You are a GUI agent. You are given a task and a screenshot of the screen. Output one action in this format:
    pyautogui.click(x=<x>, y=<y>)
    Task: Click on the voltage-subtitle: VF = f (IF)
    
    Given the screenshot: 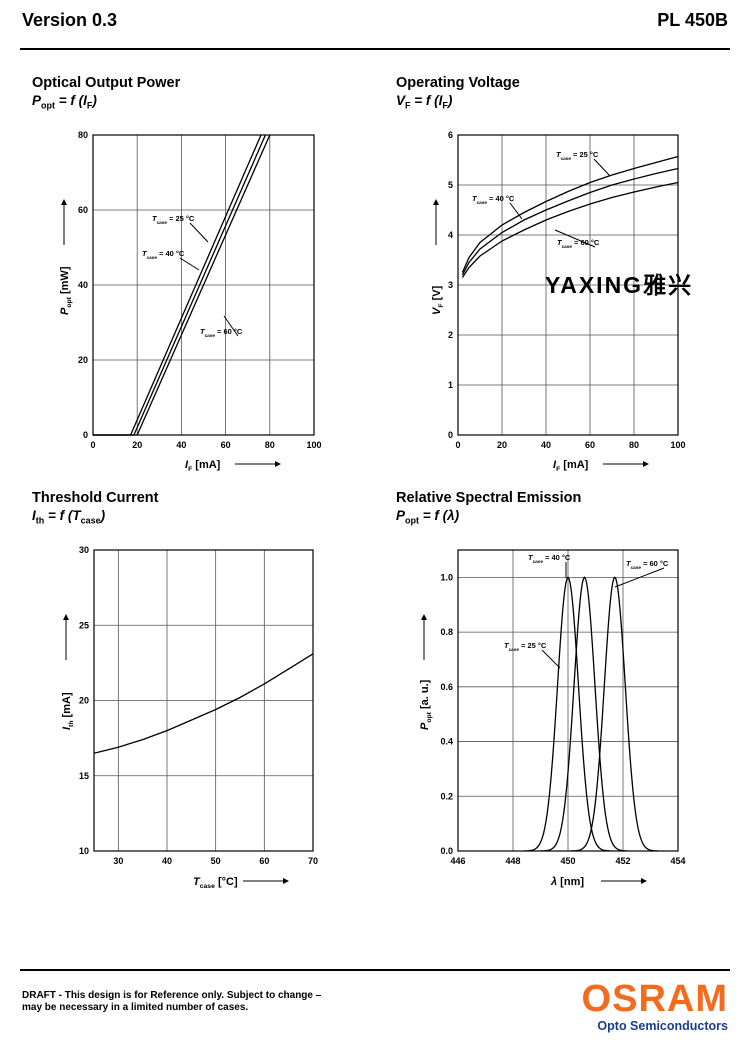 What is the action you would take?
    pyautogui.click(x=424, y=102)
    